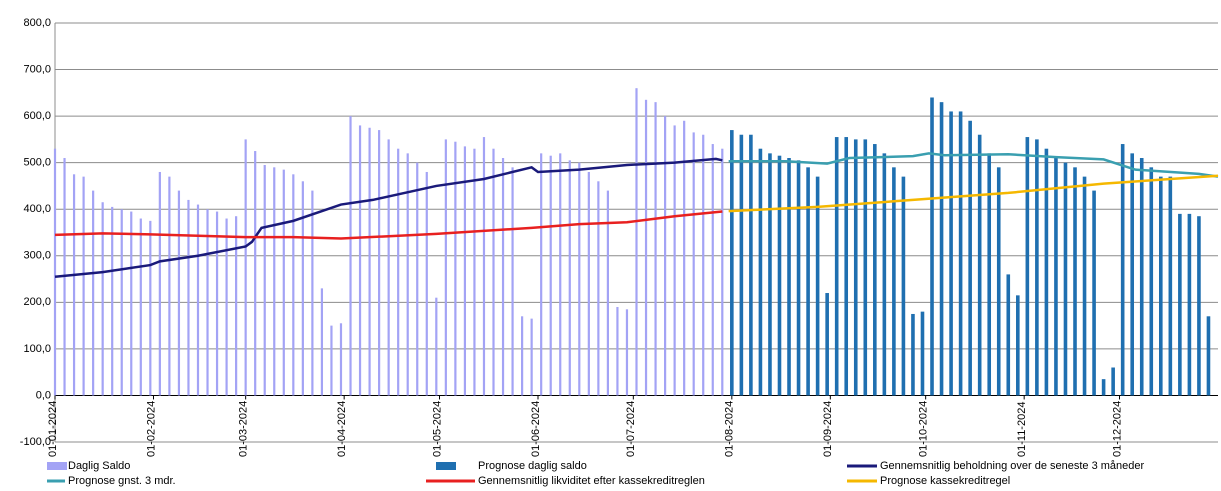  I want to click on y-tick-label: 400,0, so click(37, 209).